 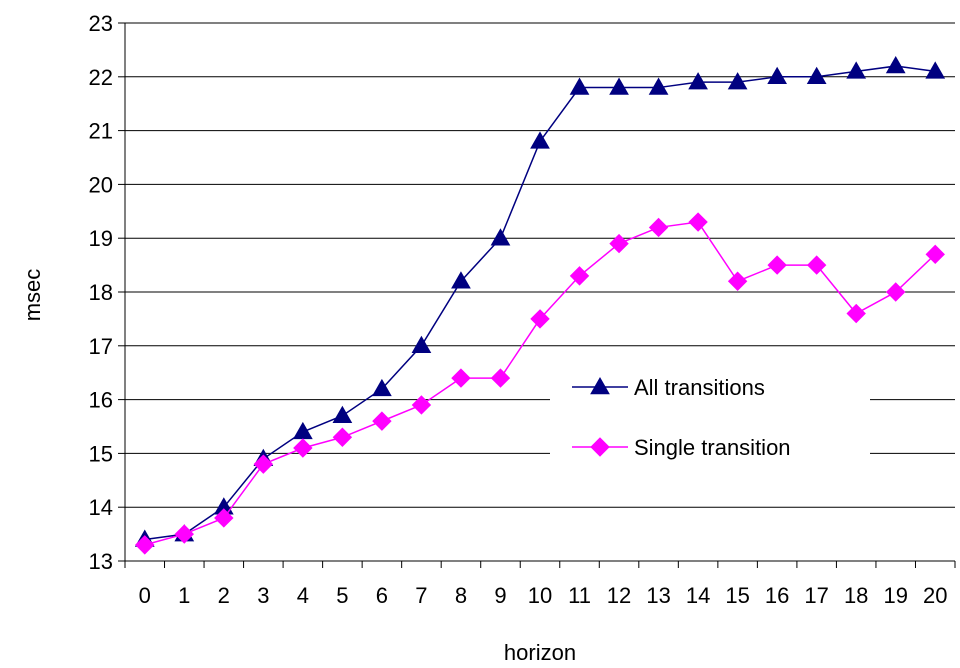 I want to click on legend: All transitions Single transition, so click(x=710, y=417).